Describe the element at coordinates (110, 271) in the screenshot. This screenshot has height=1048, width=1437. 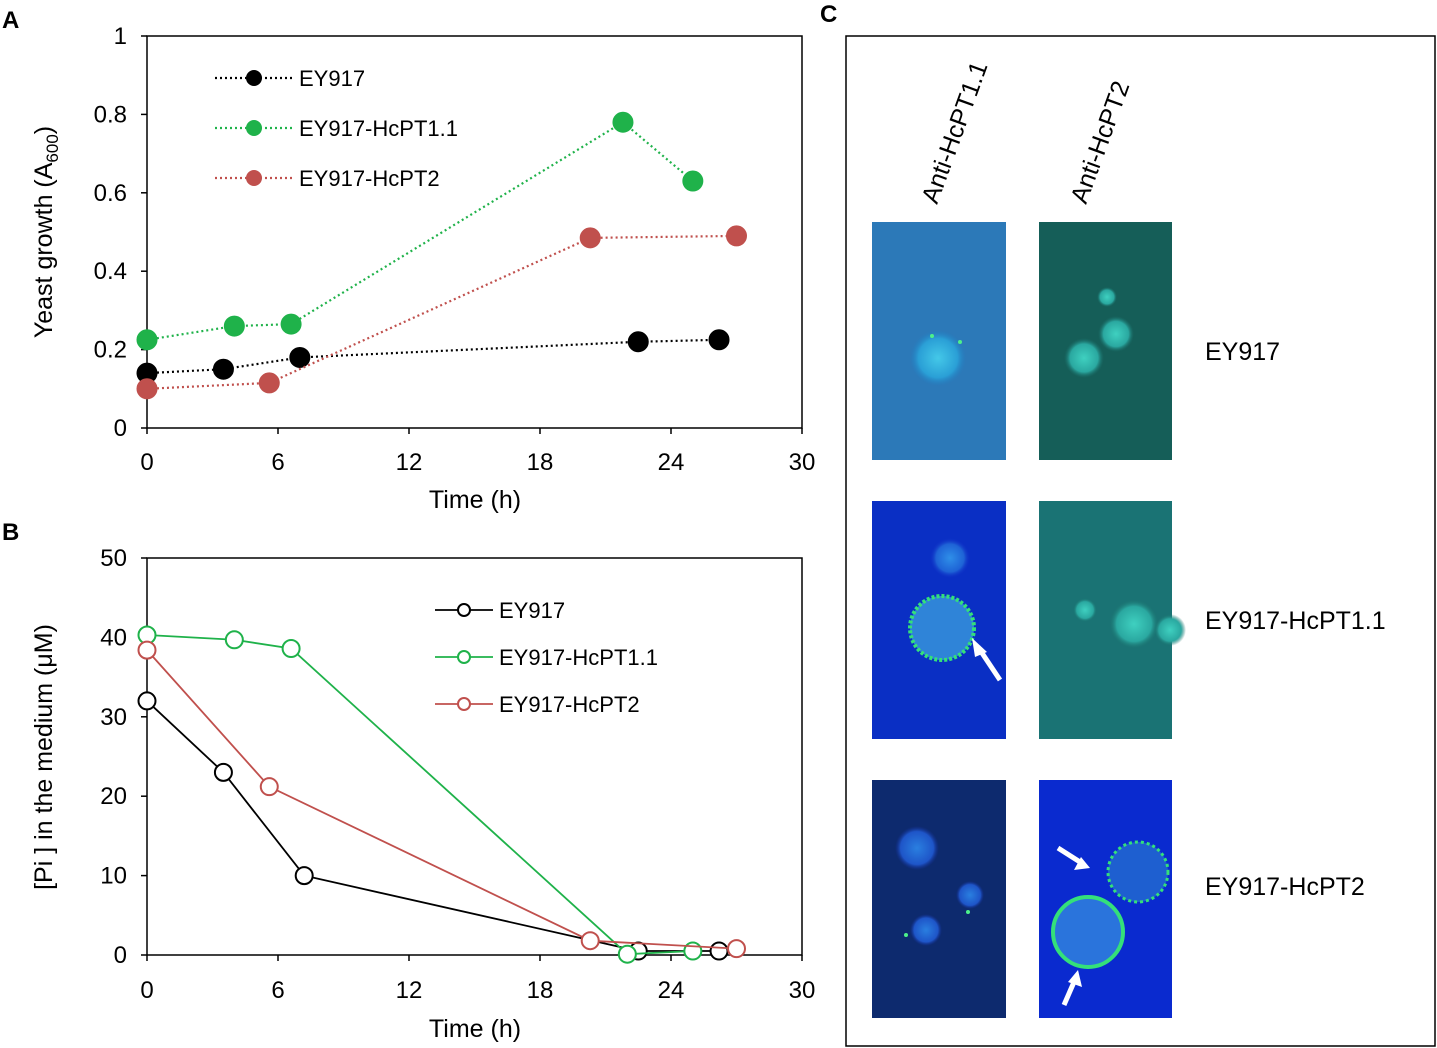
I see `y-tick-label: 0.4` at that location.